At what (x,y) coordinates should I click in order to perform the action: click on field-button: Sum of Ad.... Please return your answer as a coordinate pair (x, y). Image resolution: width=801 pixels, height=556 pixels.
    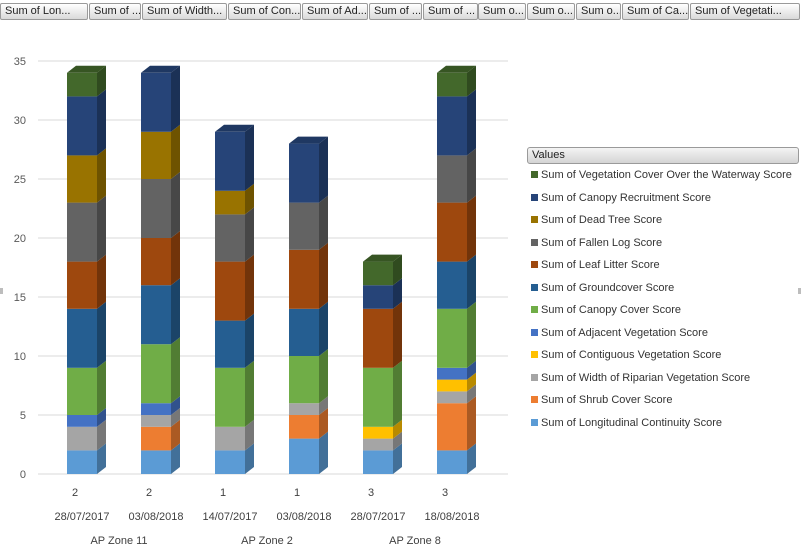
    Looking at the image, I should click on (335, 11).